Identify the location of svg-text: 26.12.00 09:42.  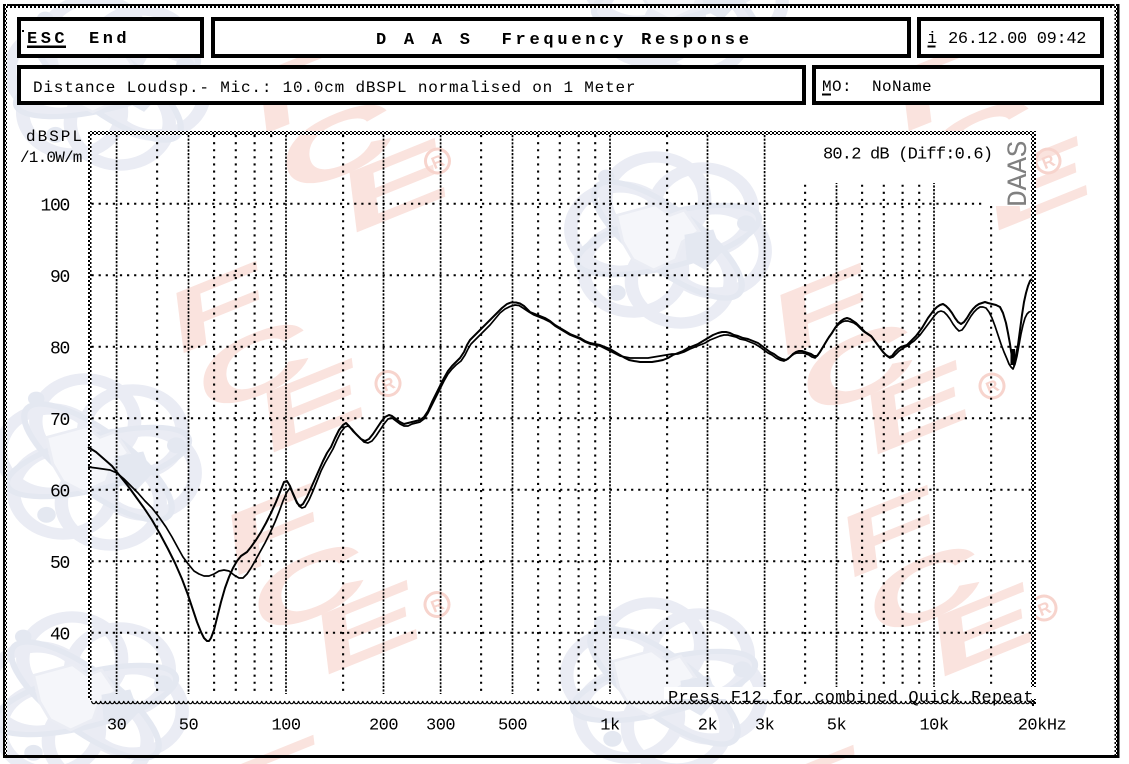
(1017, 39).